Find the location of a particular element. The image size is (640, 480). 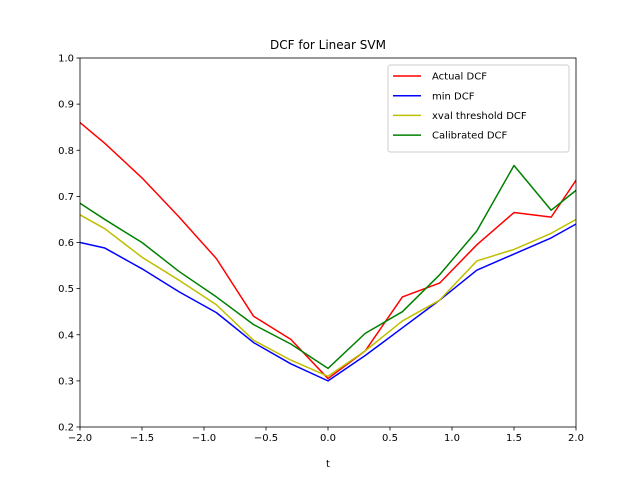

legend-label-actual-dcf: Actual DCF is located at coordinates (459, 77).